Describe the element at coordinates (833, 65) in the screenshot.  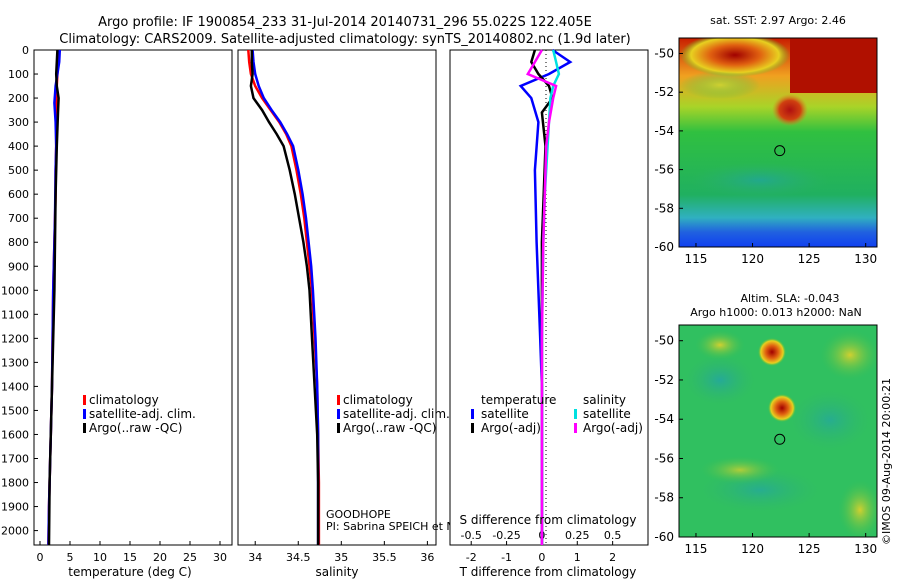
I see `sst-warm-region` at that location.